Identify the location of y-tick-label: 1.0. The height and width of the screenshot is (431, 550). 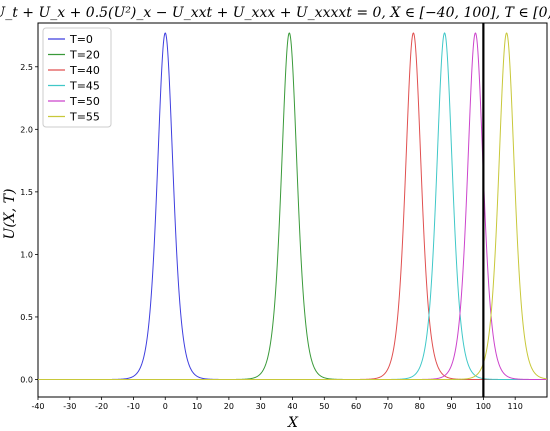
(26, 254).